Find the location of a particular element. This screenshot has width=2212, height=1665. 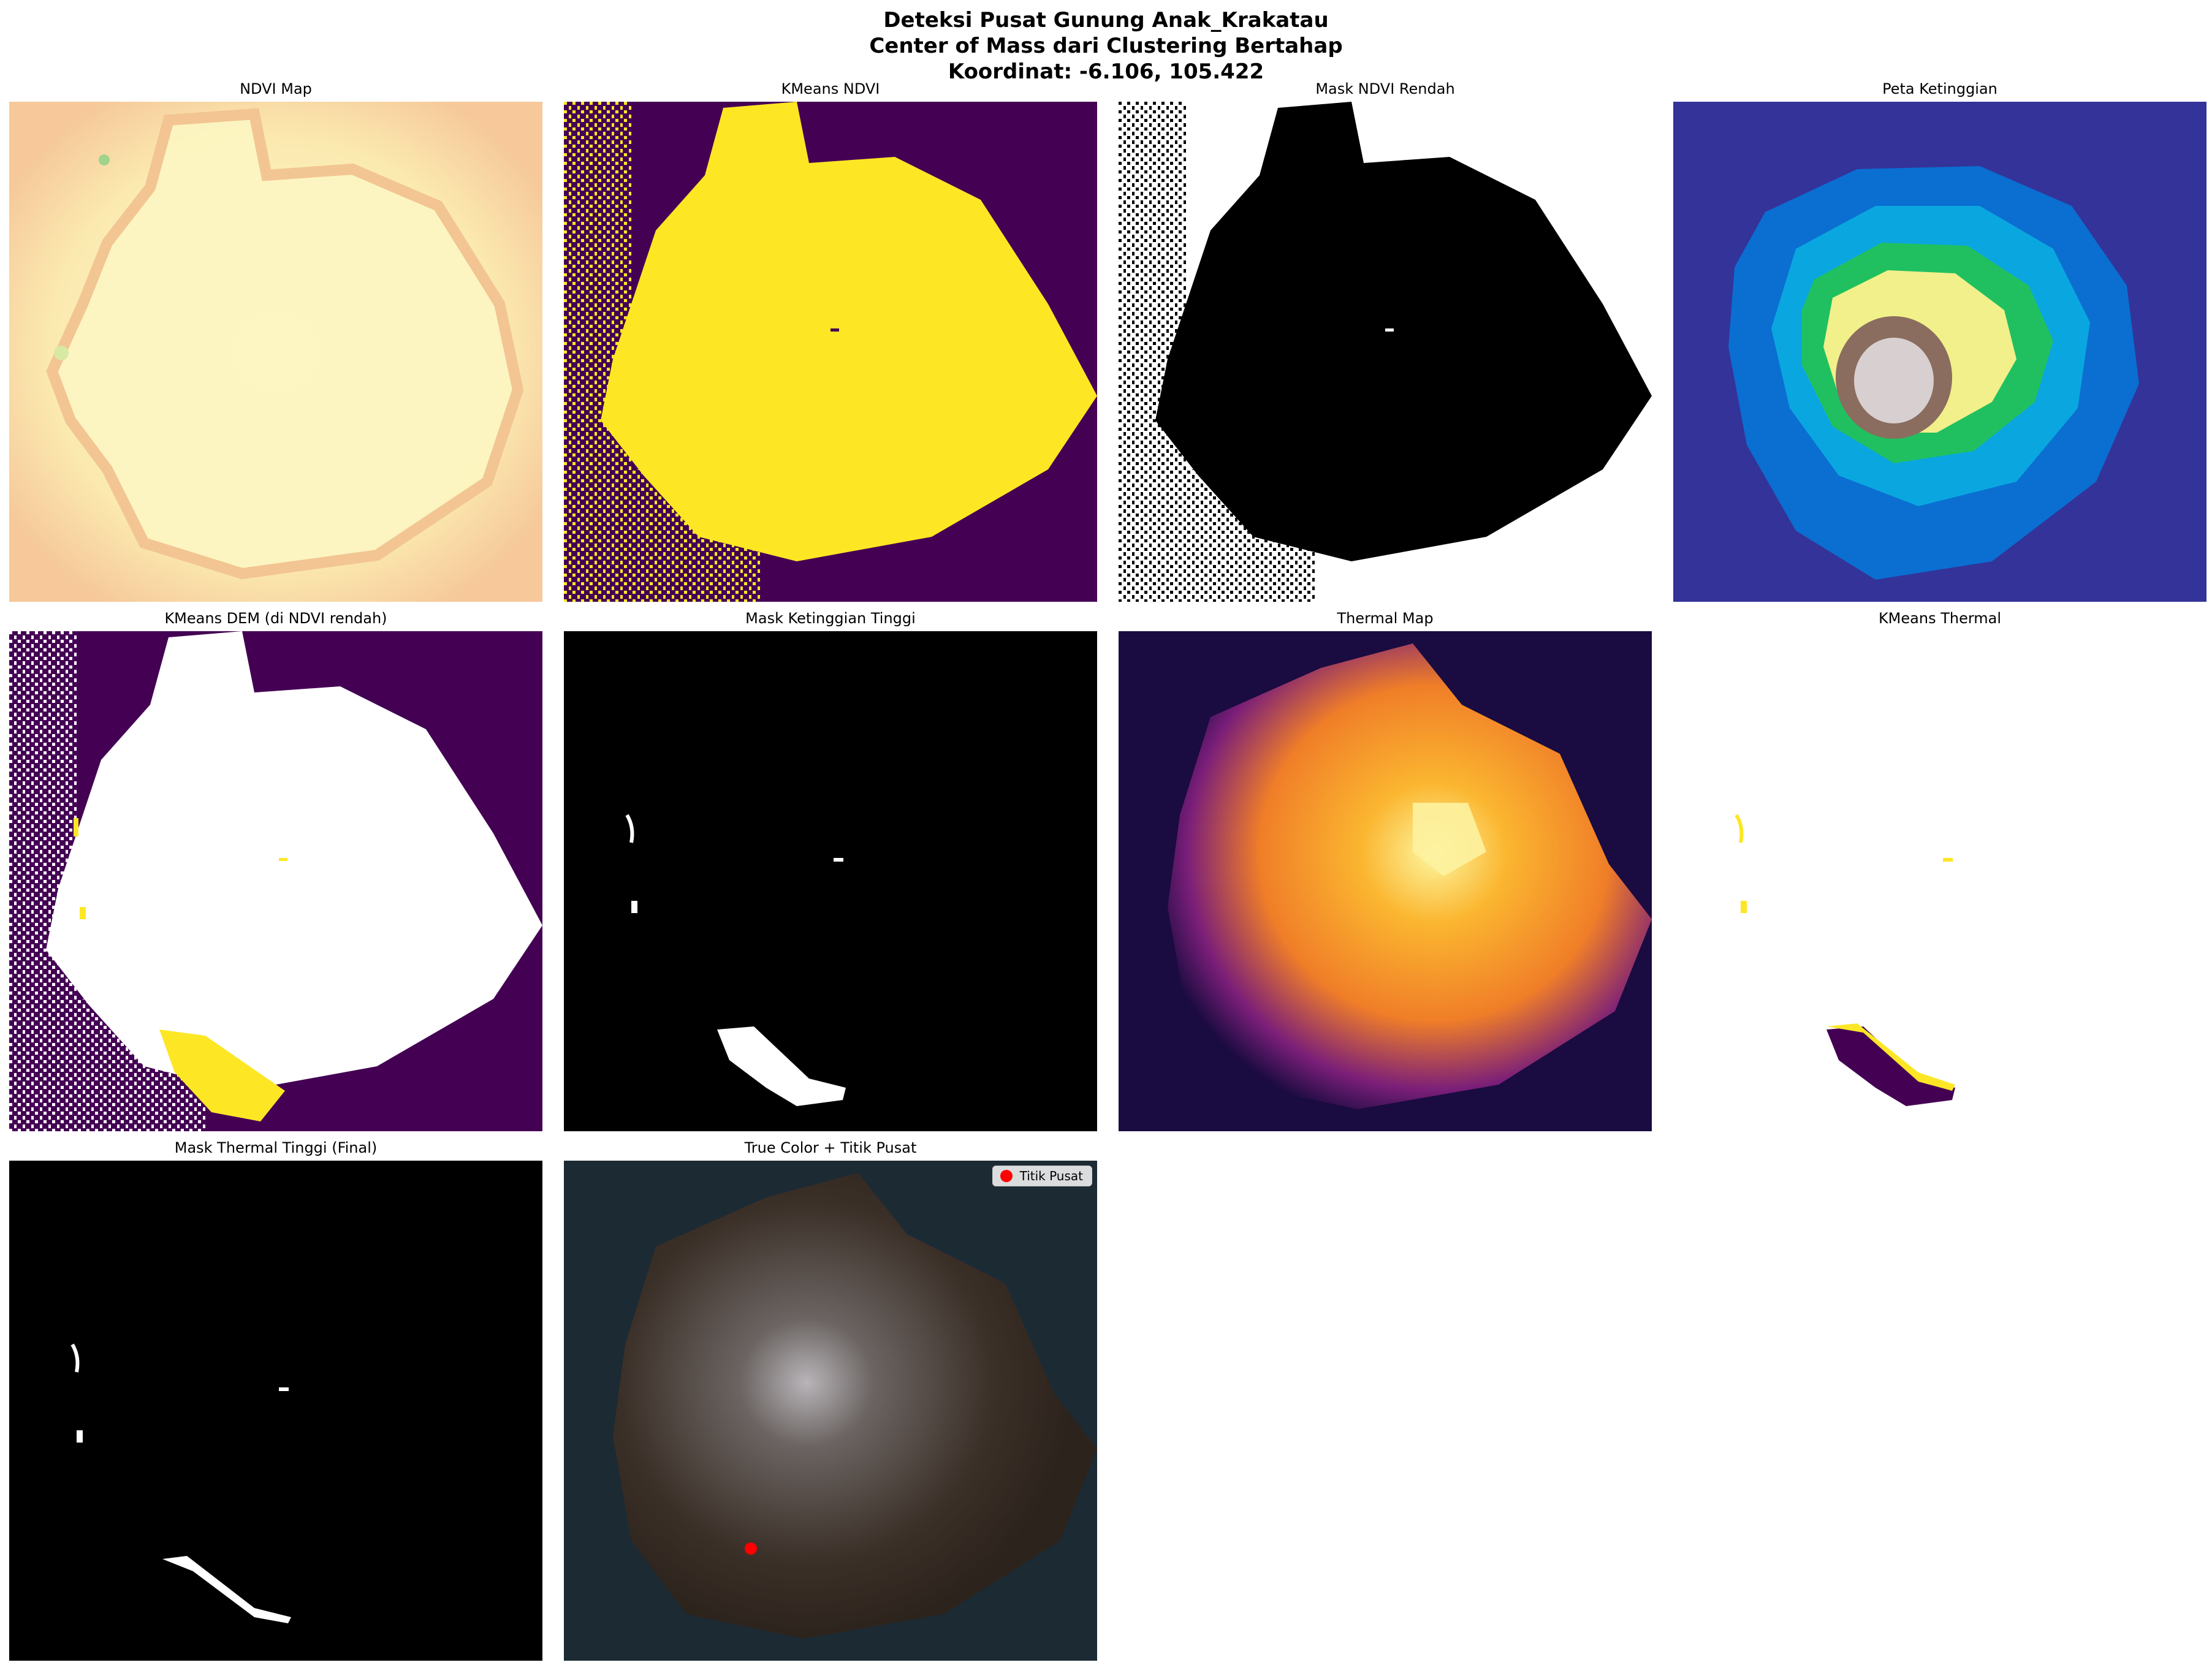

coordinate-readout: Koordinat: -6.106, 105.422 is located at coordinates (1106, 71).